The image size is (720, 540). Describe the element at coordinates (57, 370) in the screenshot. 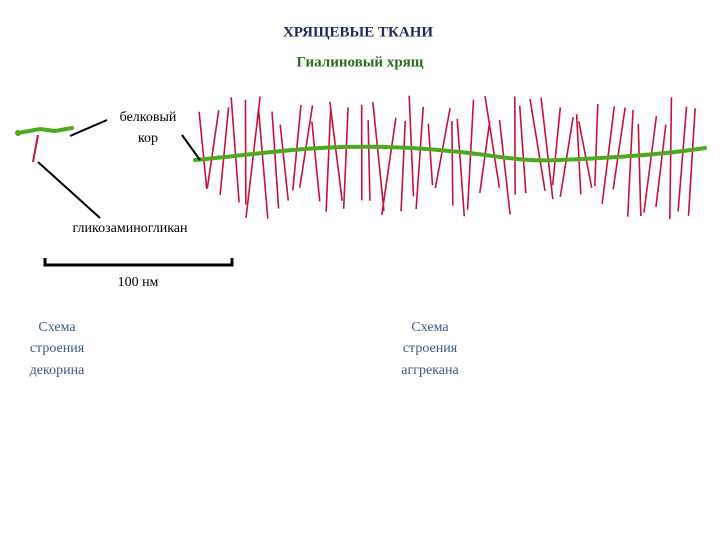

I see `caption: декорина` at that location.